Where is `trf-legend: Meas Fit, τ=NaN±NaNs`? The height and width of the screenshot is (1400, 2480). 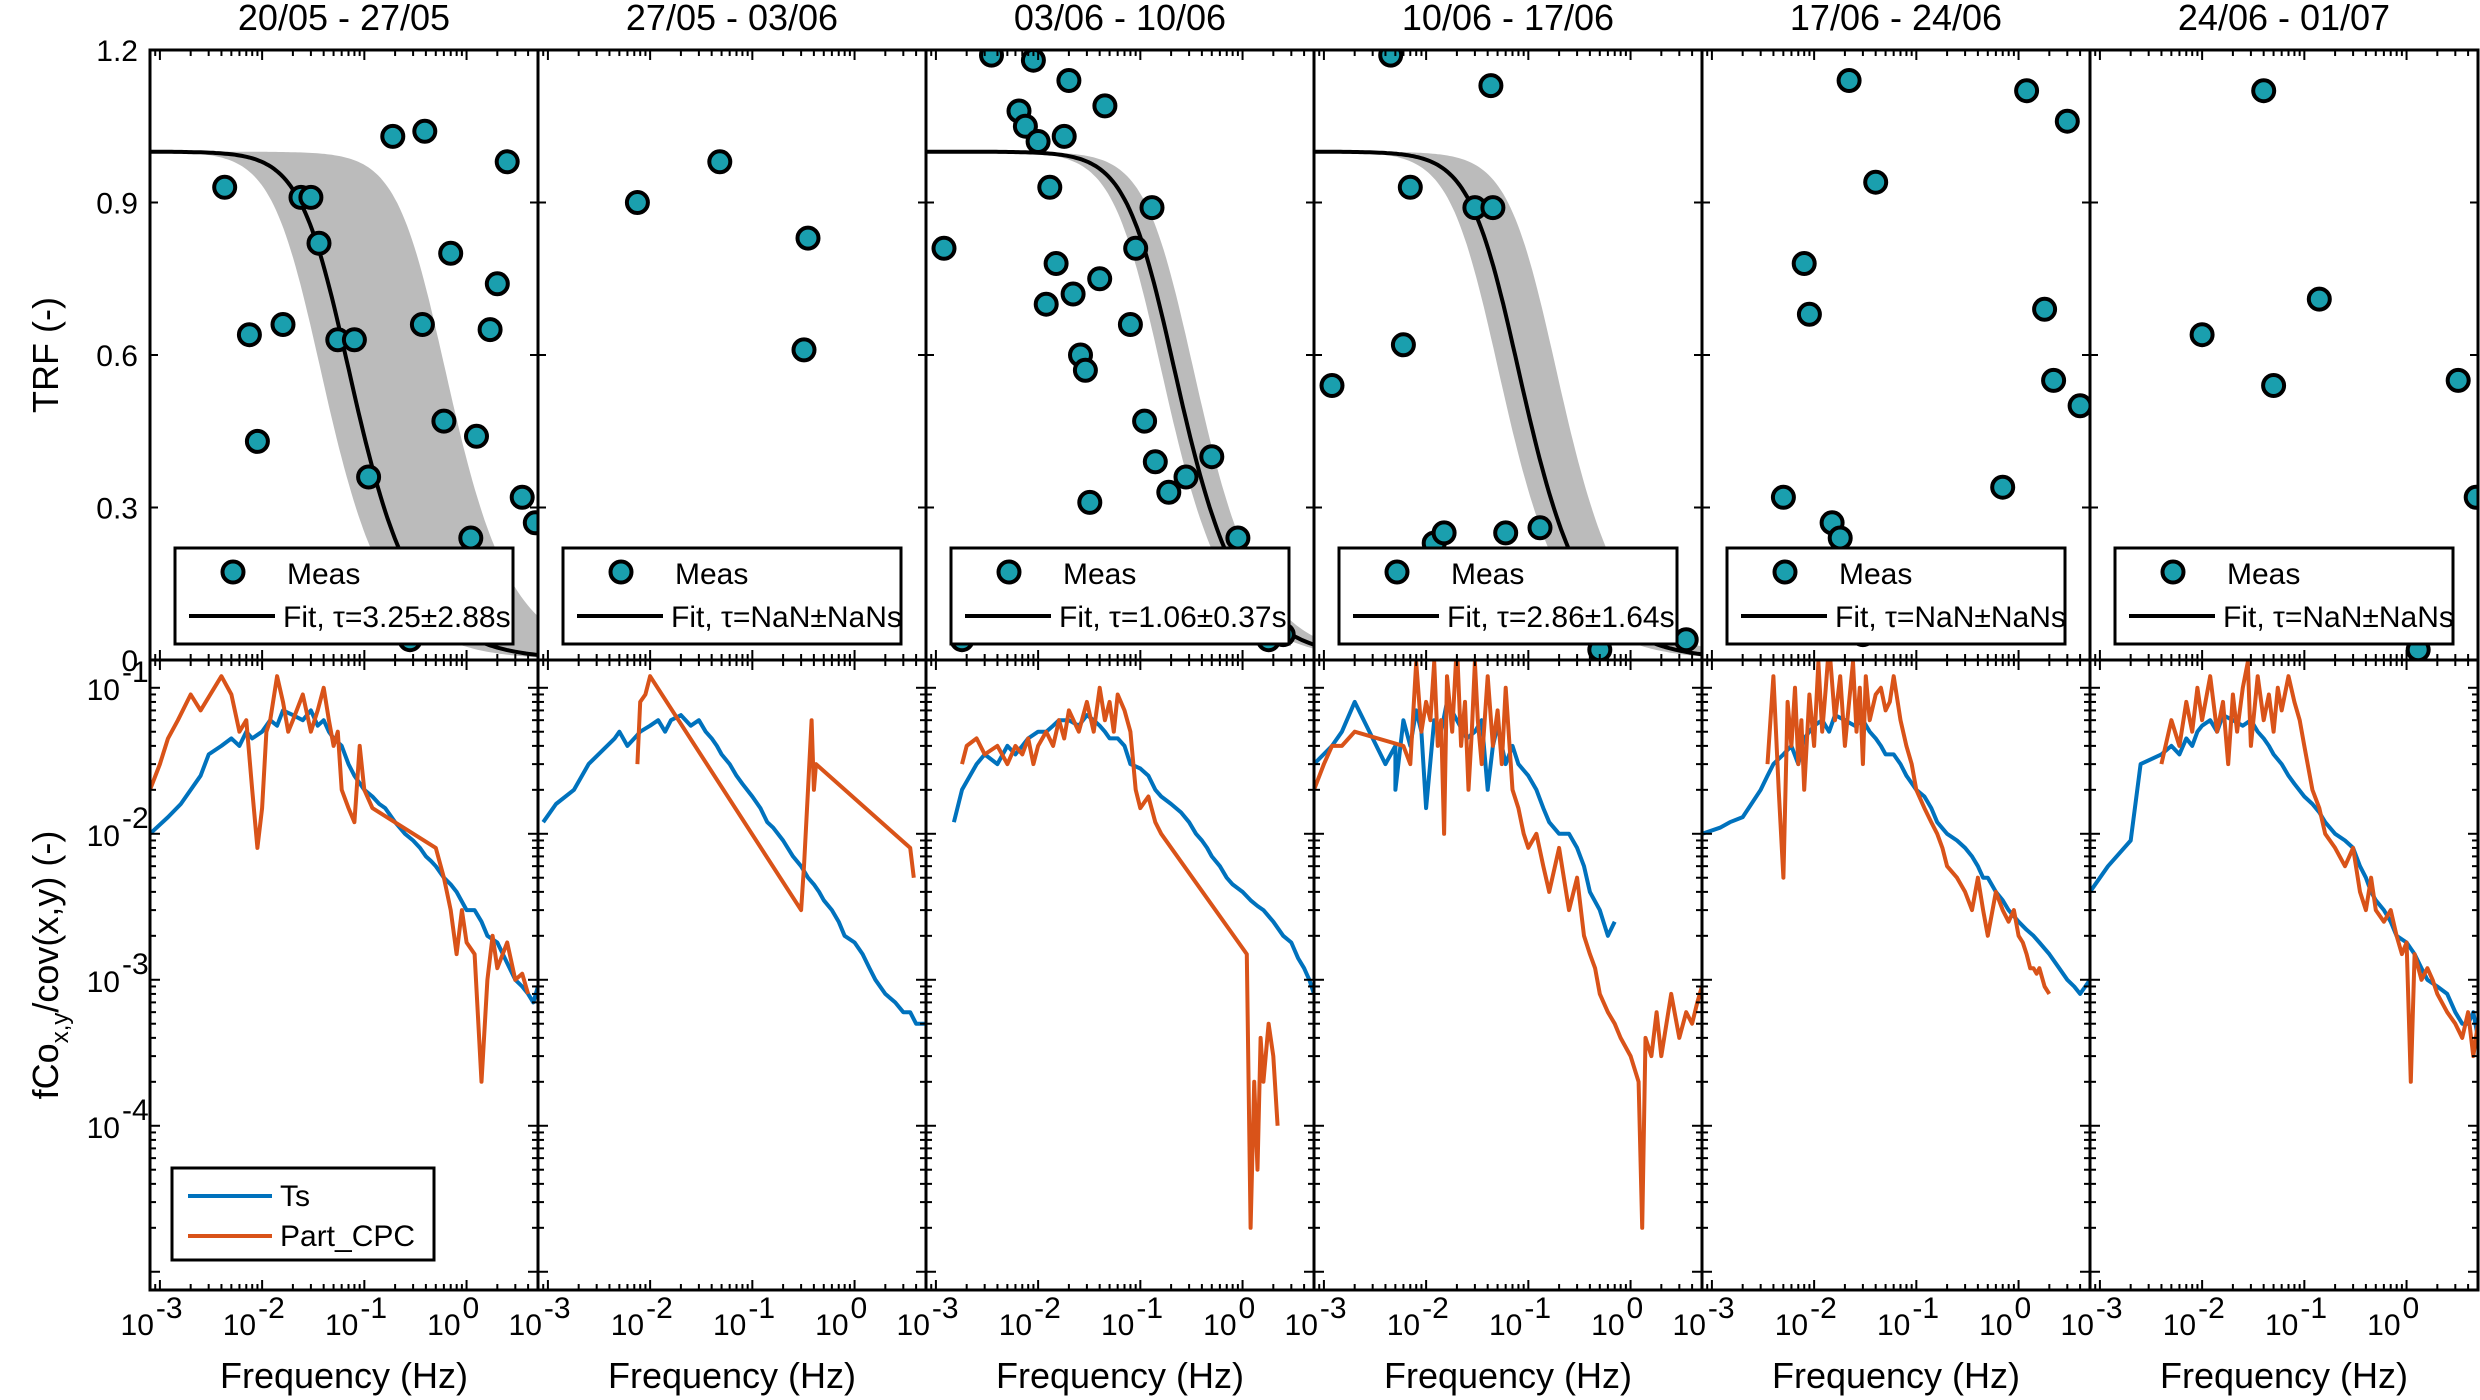 trf-legend: Meas Fit, τ=NaN±NaNs is located at coordinates (2284, 596).